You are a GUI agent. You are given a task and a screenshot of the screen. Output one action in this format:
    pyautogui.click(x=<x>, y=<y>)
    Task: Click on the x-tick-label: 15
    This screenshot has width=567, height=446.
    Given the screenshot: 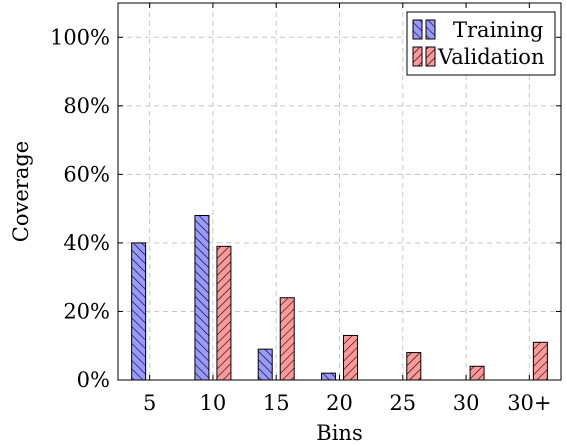 What is the action you would take?
    pyautogui.click(x=276, y=403)
    